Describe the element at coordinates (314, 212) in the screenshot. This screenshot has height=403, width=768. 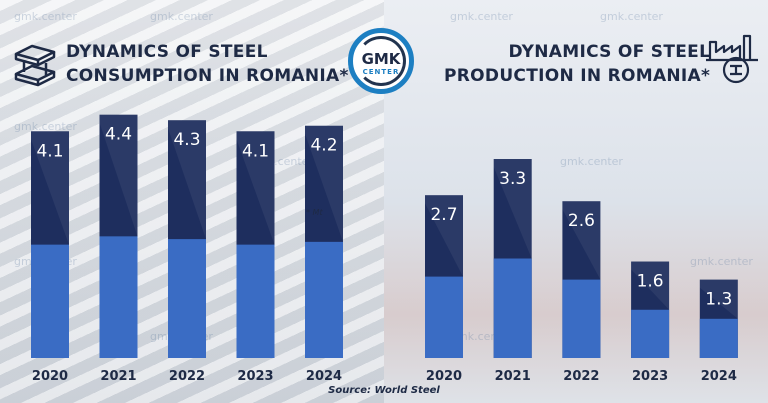
I see `unit-note: * Mt` at that location.